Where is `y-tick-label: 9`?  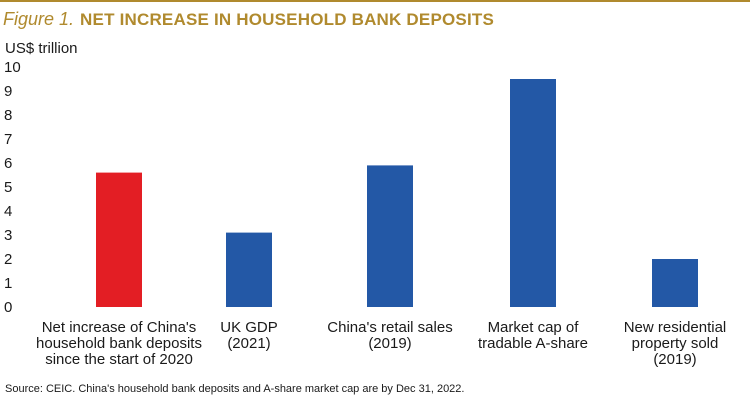
y-tick-label: 9 is located at coordinates (8, 91).